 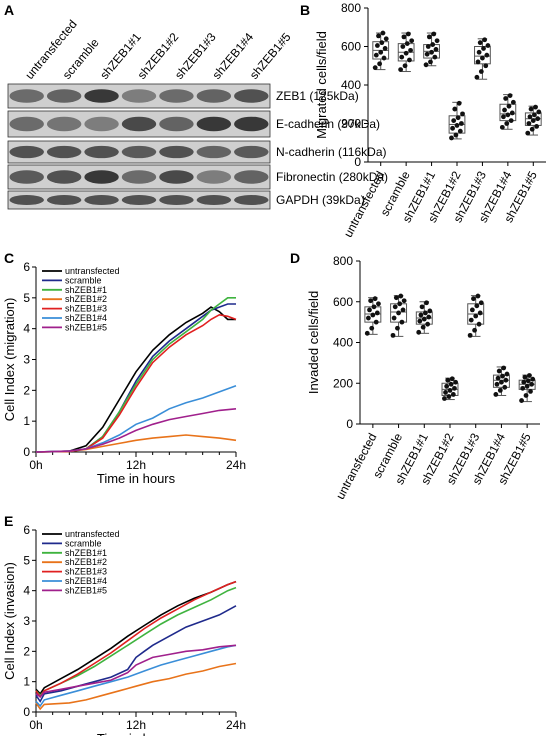 What do you see at coordinates (136, 733) in the screenshot?
I see `x-axis-title: Time in hours` at bounding box center [136, 733].